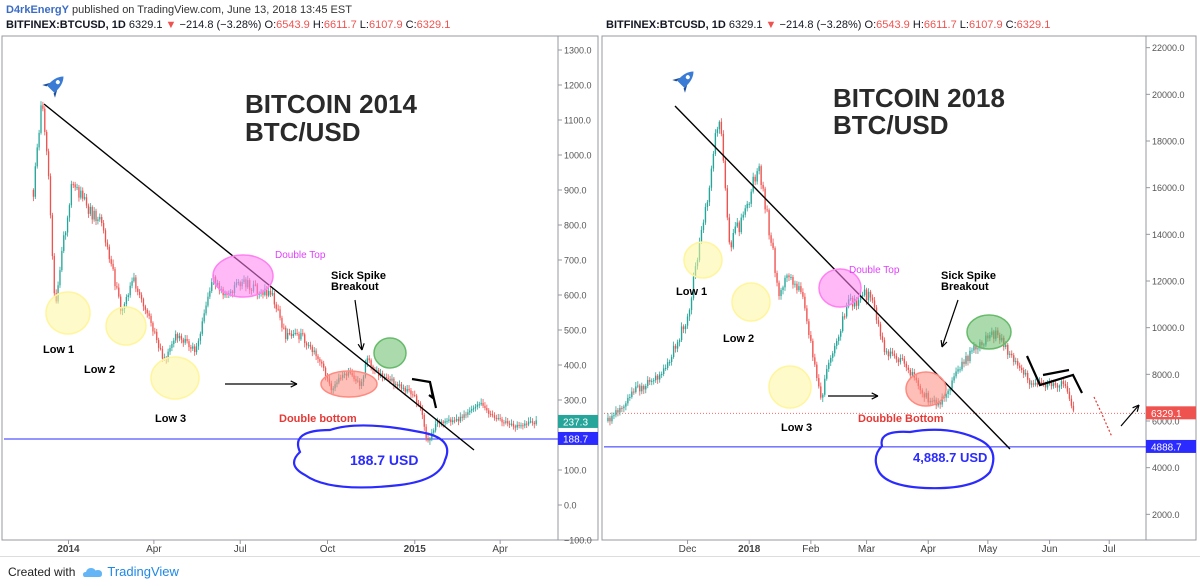 The image size is (1200, 586). Describe the element at coordinates (318, 419) in the screenshot. I see `double-bottom-label: Double bottom` at that location.